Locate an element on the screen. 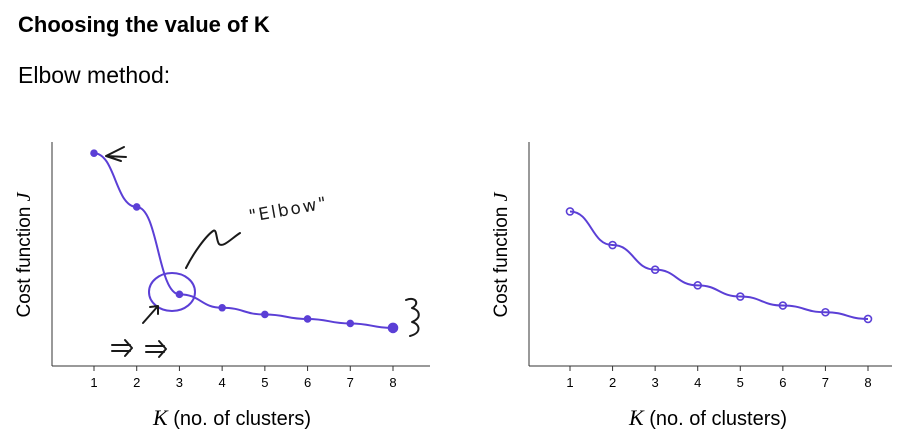 The height and width of the screenshot is (444, 899). chart-left-y-axis-text: Cost function is located at coordinates (24, 262).